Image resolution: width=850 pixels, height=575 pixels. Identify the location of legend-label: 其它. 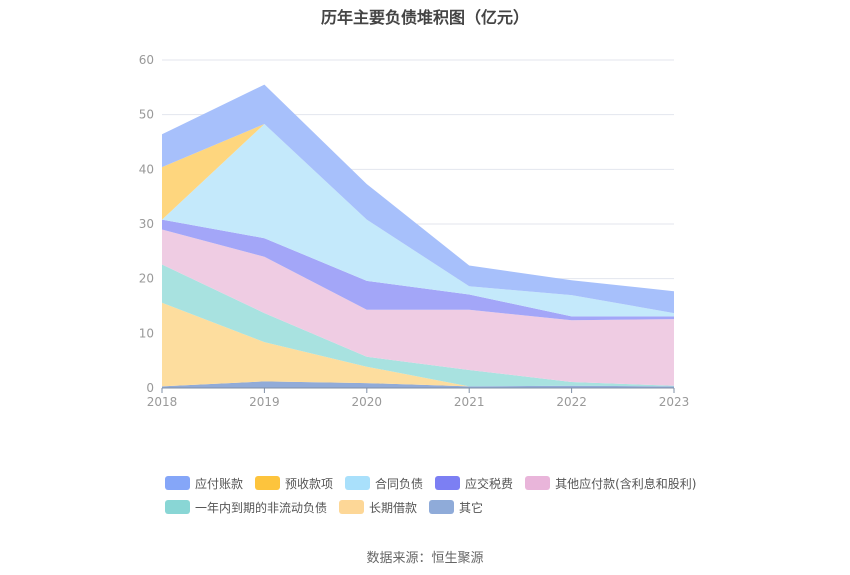
(471, 507).